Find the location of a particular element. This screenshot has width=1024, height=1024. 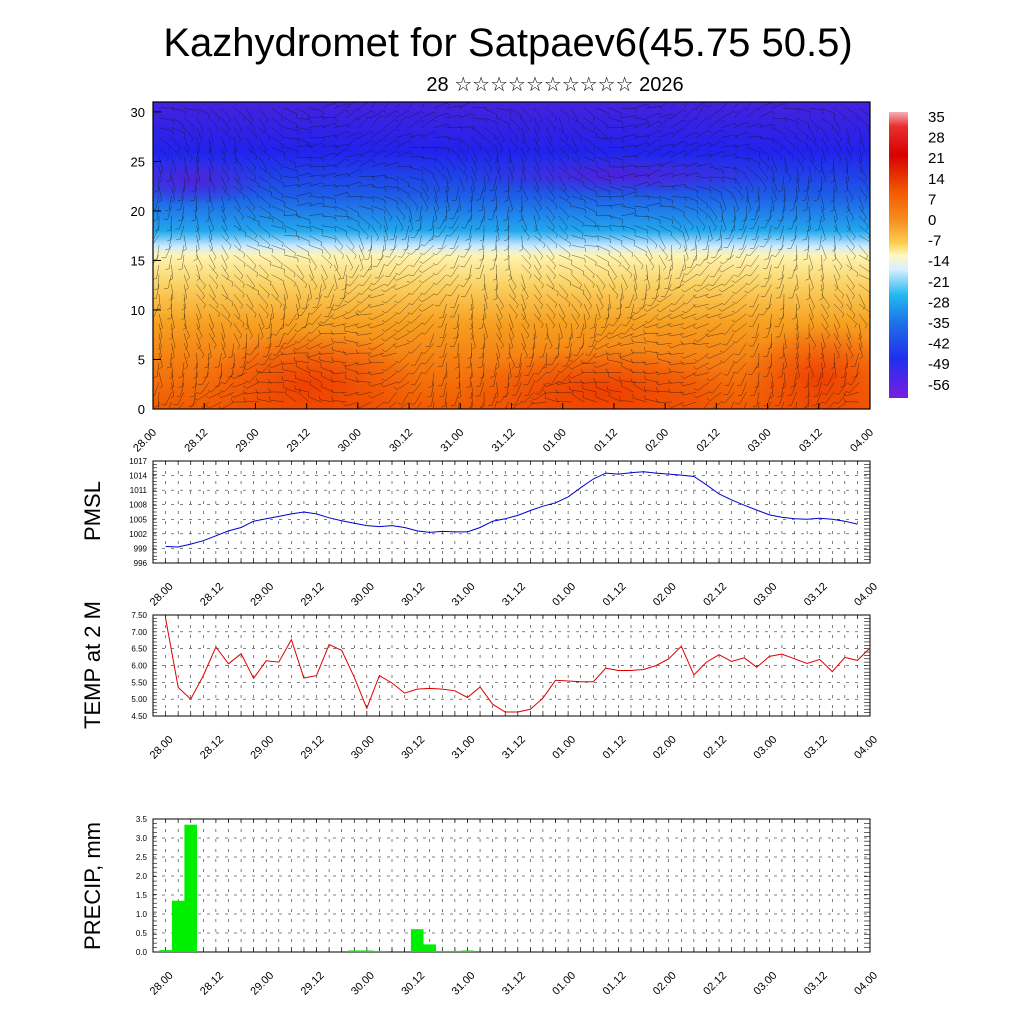

precip-y-tick-label: 3.5 is located at coordinates (142, 819).